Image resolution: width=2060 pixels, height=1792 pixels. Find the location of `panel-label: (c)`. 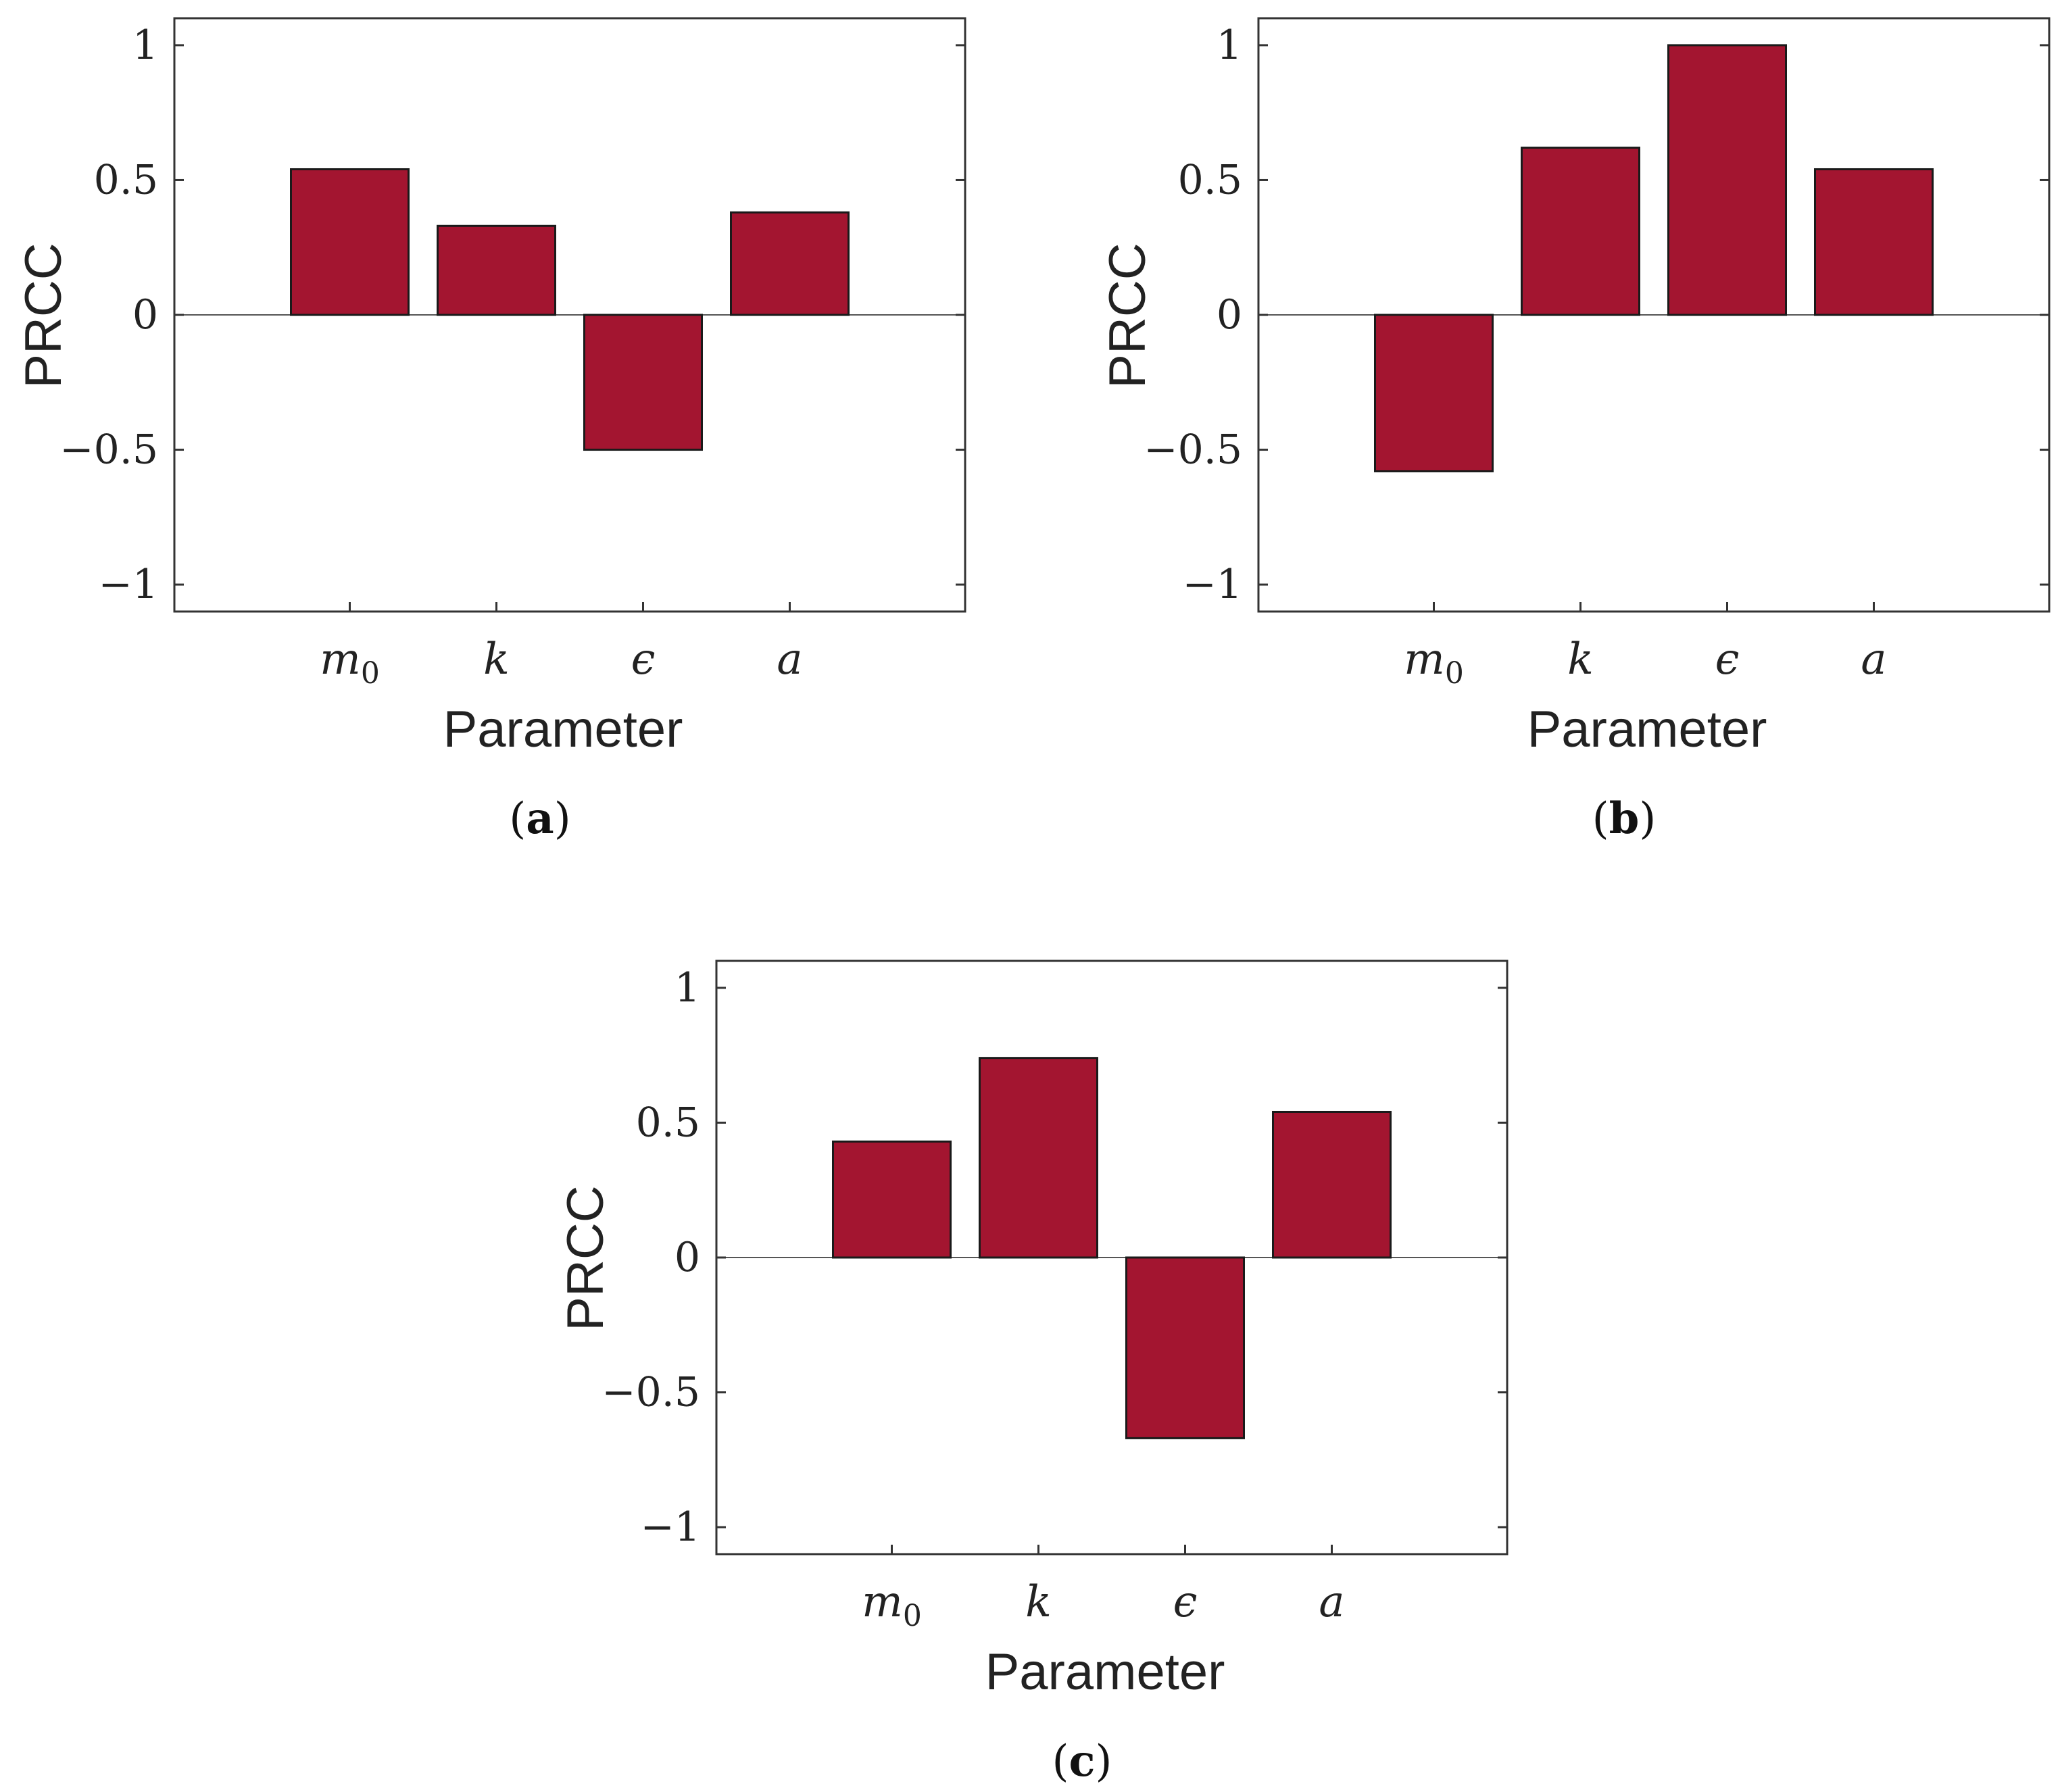

panel-label: (c) is located at coordinates (1082, 1761).